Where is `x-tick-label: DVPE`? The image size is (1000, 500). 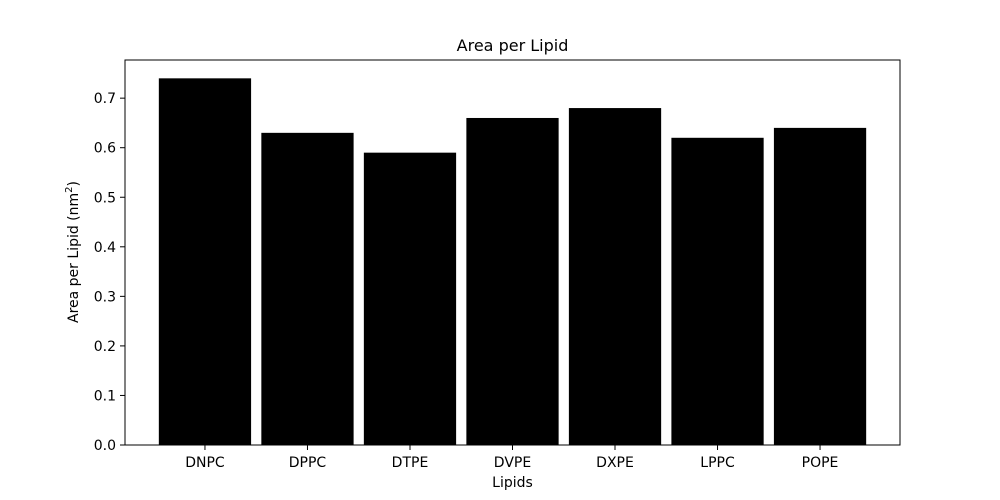
x-tick-label: DVPE is located at coordinates (512, 463).